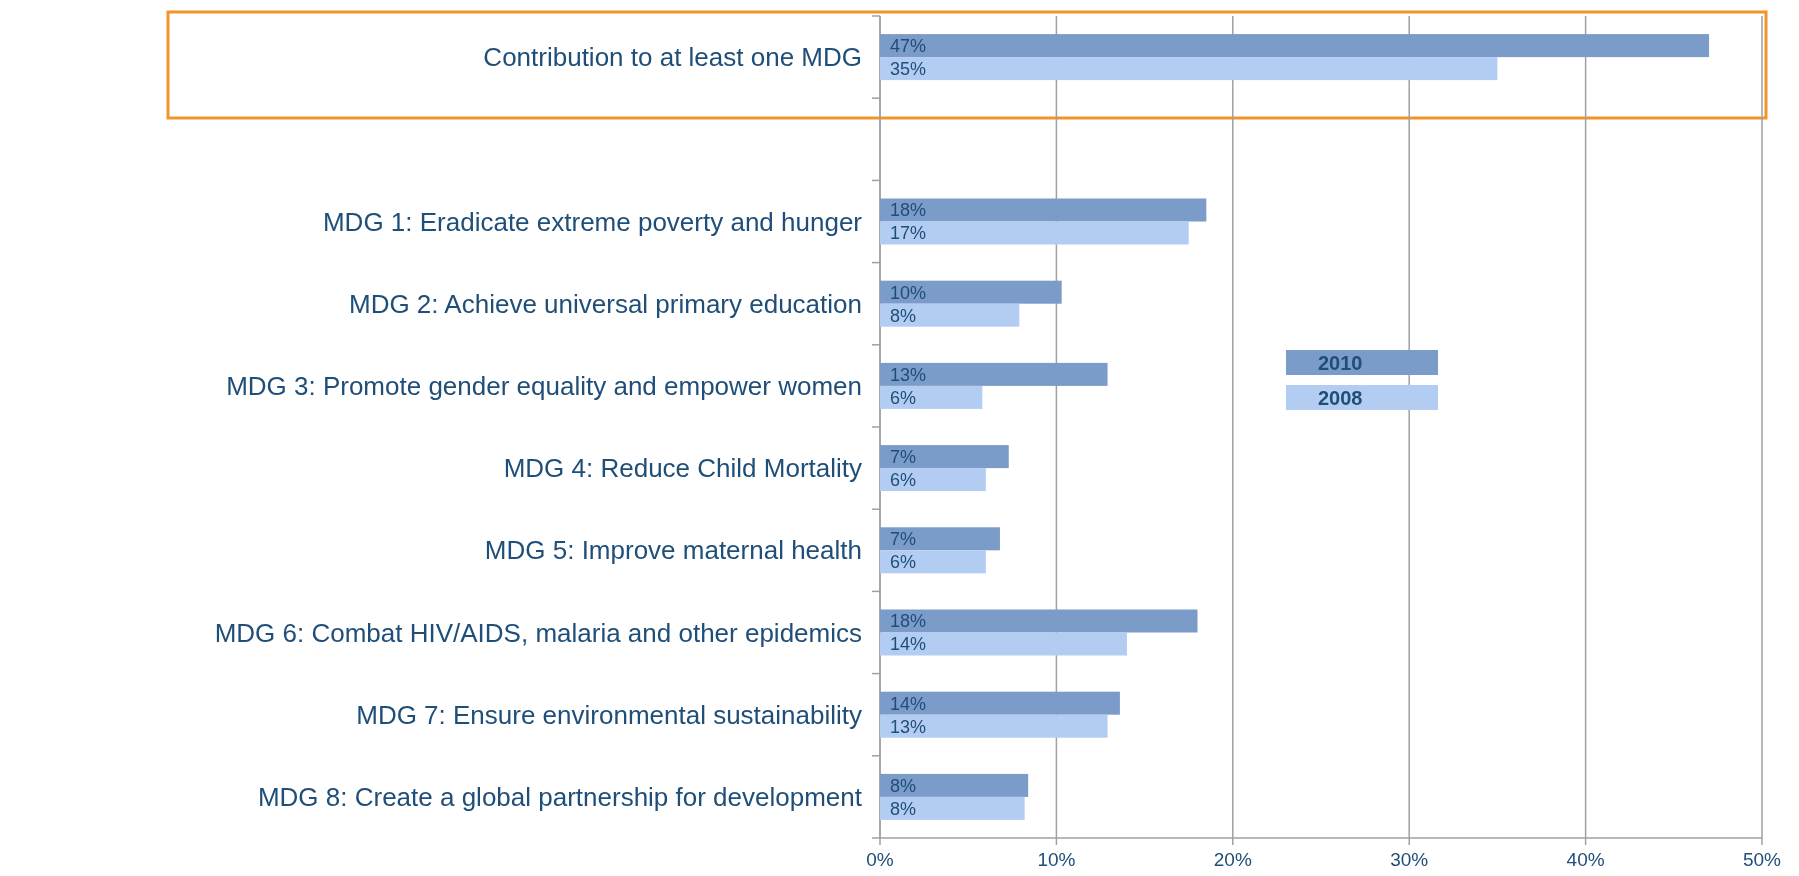  Describe the element at coordinates (1340, 362) in the screenshot. I see `legend-label: 2010` at that location.